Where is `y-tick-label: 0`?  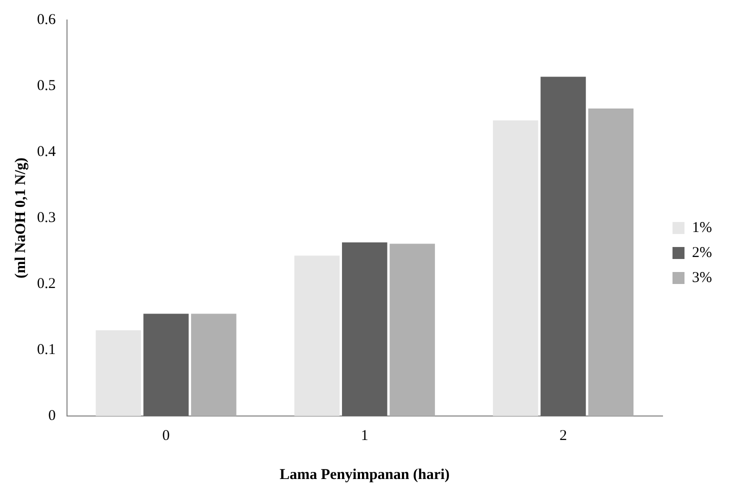
y-tick-label: 0 is located at coordinates (52, 416).